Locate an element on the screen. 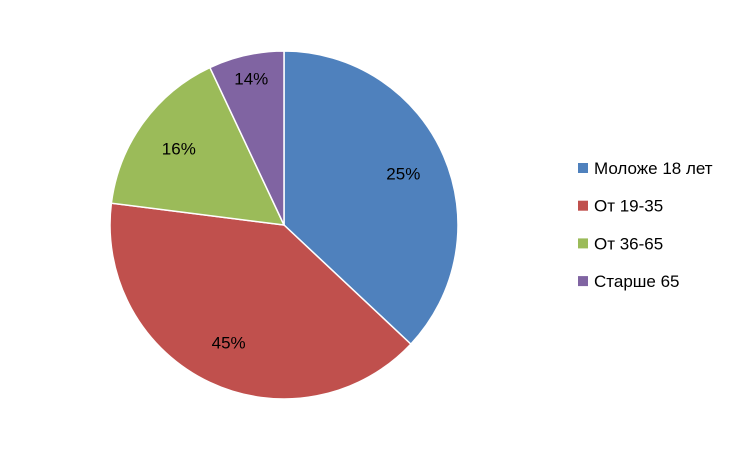 The image size is (750, 450). data-label: 45% is located at coordinates (229, 343).